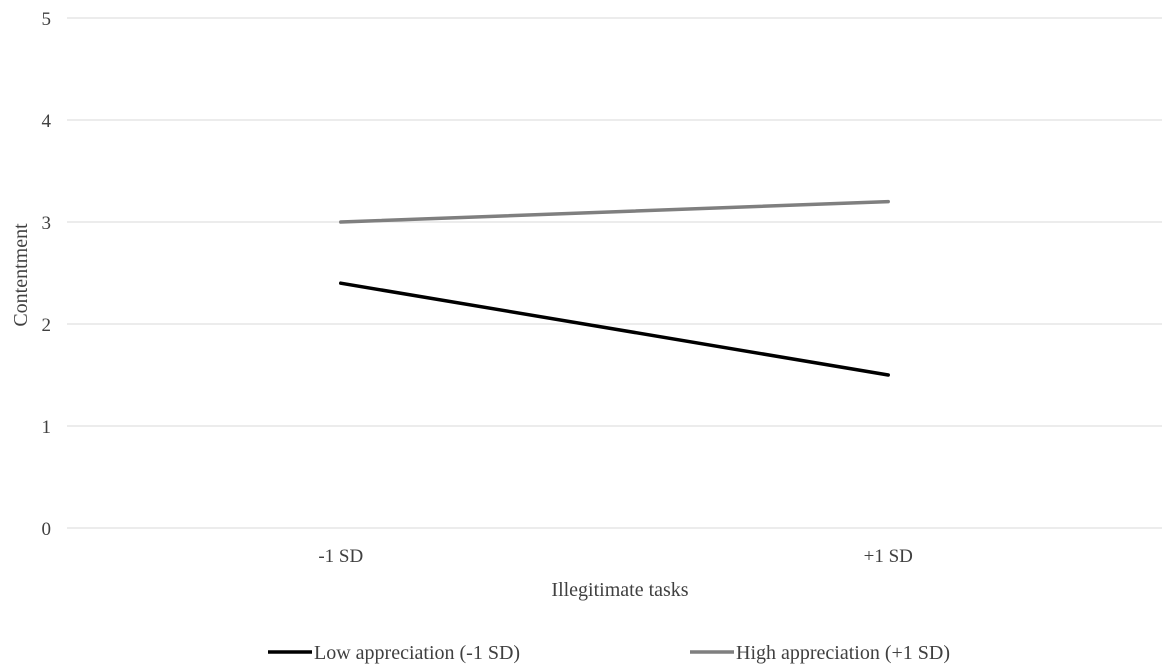 The width and height of the screenshot is (1162, 671). I want to click on x-tick-label: -1 SD, so click(340, 556).